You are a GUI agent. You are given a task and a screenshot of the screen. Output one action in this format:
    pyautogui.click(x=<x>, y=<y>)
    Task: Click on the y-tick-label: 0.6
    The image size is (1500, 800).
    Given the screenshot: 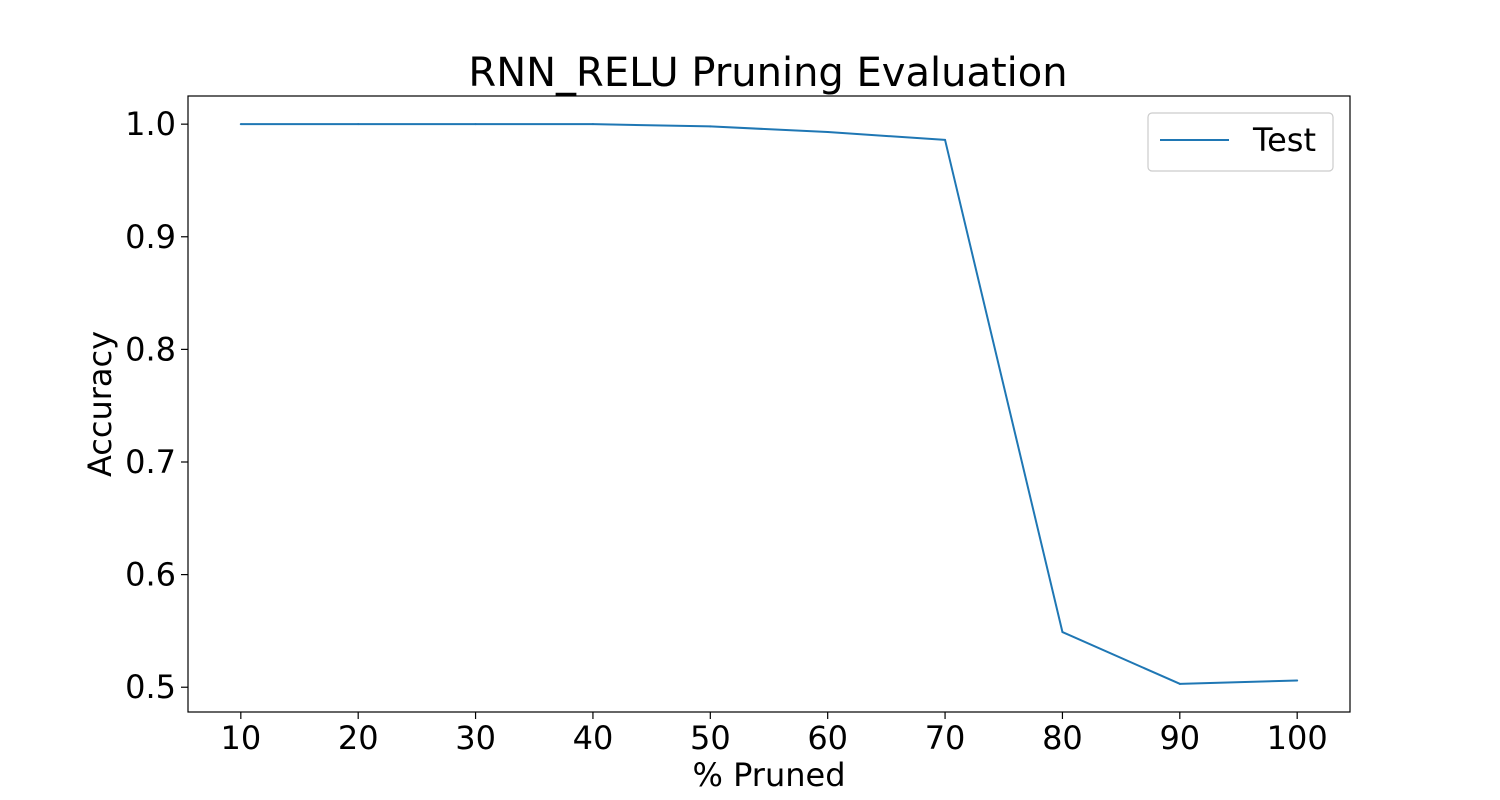 What is the action you would take?
    pyautogui.click(x=150, y=575)
    